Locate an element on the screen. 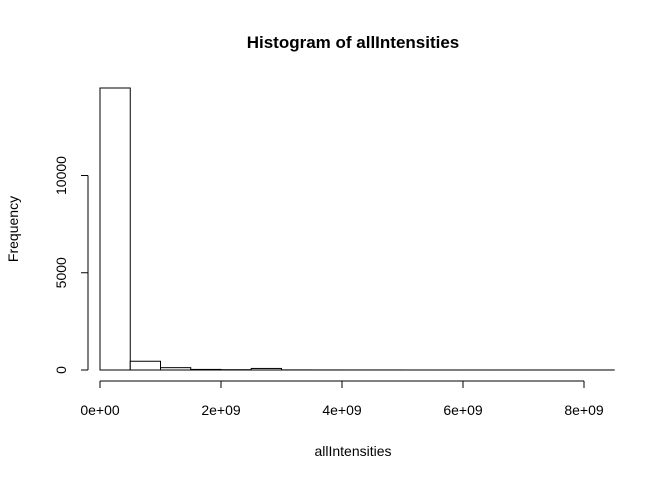  x-tick-label: 0e+00 is located at coordinates (100, 410).